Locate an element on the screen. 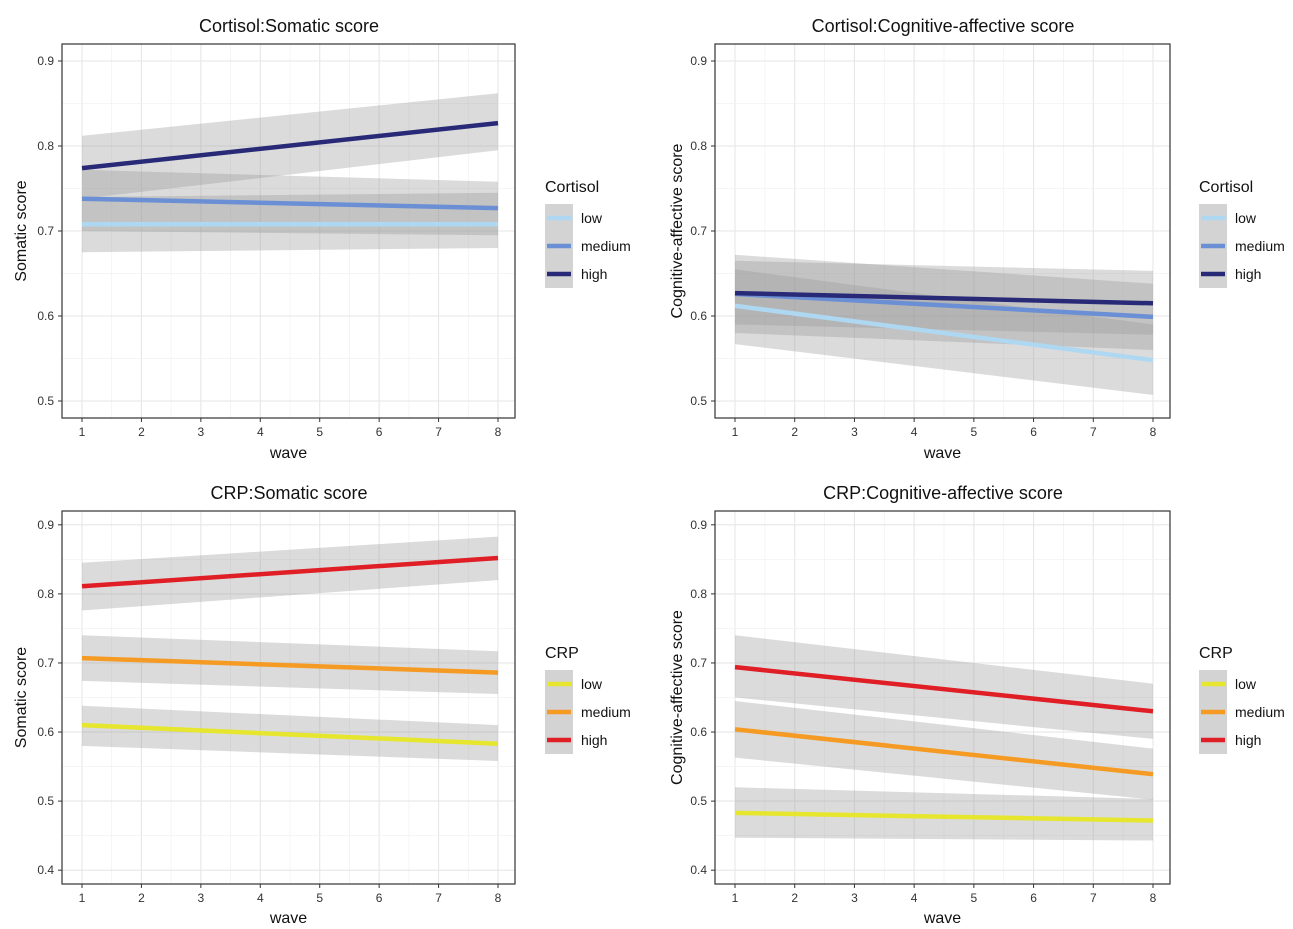  confidence-band-medium is located at coordinates (944, 302).